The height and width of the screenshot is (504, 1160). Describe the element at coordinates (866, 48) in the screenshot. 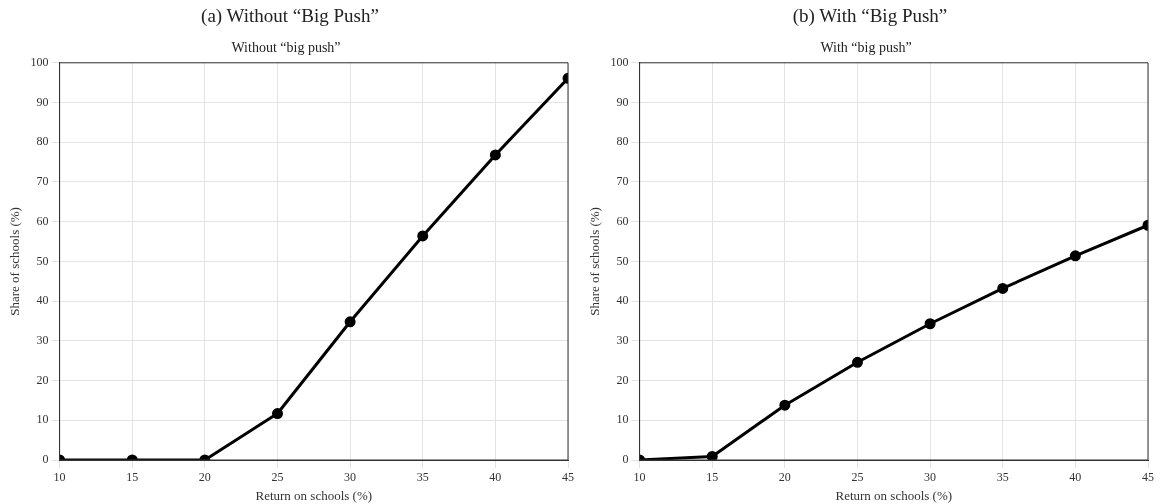

I see `chart-subtitle: With “big push”` at that location.